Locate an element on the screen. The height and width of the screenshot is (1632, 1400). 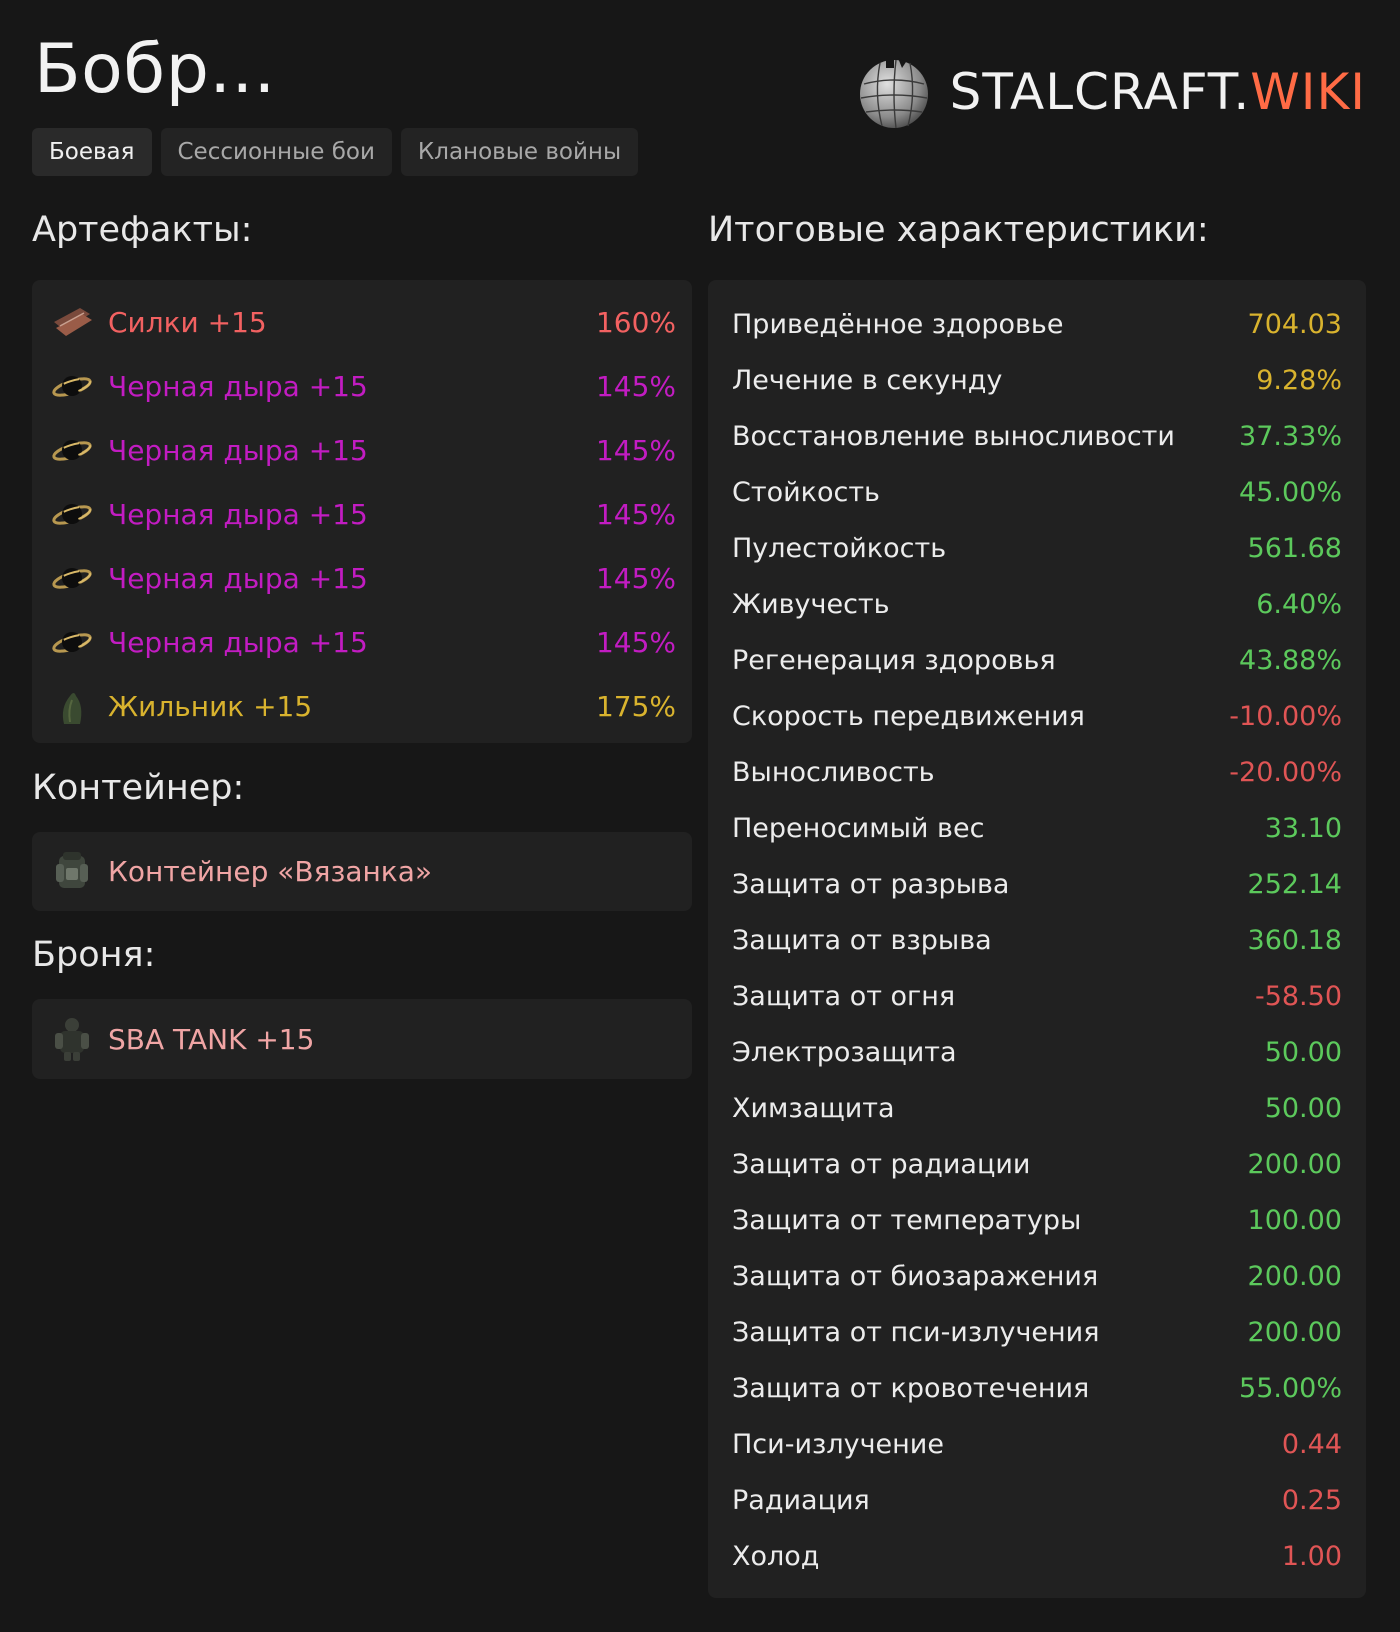
stat-label: Регенерация здоровья is located at coordinates (894, 660).